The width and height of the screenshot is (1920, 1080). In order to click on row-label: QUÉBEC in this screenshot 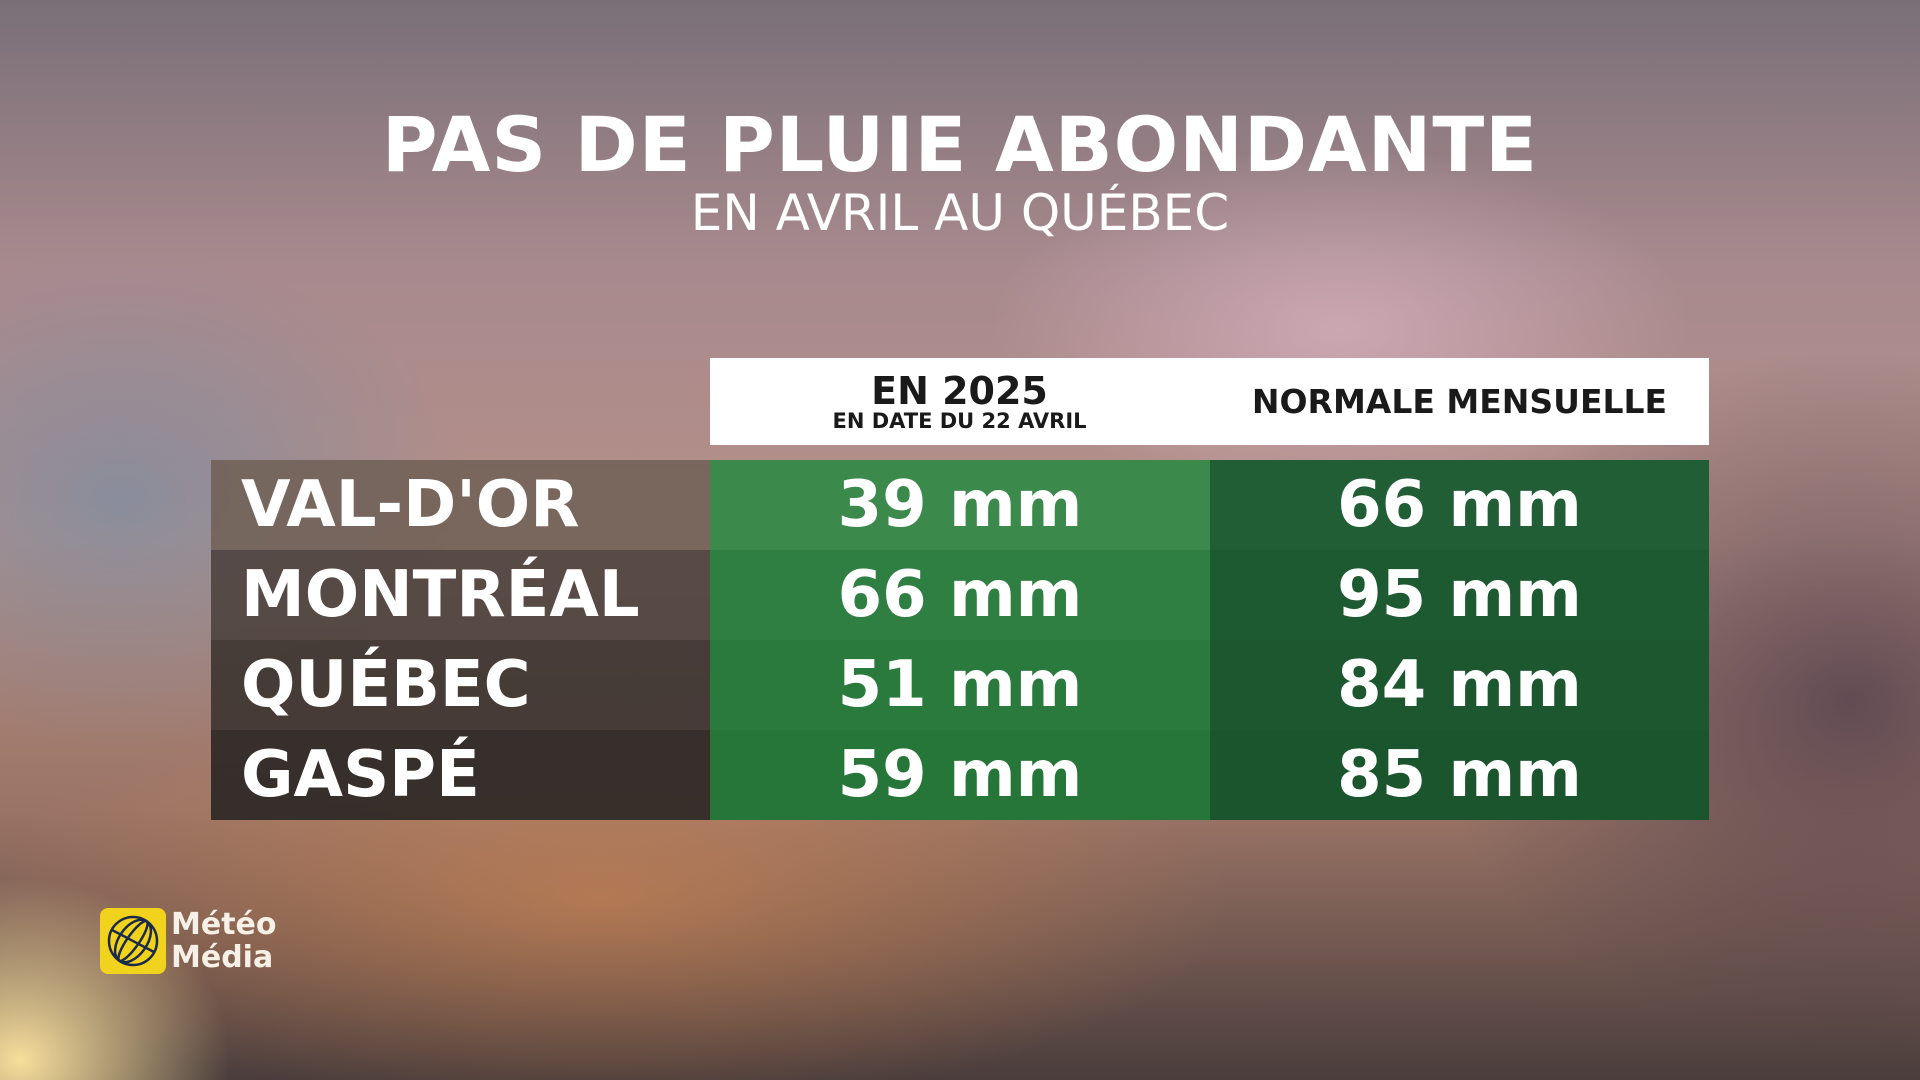, I will do `click(460, 685)`.